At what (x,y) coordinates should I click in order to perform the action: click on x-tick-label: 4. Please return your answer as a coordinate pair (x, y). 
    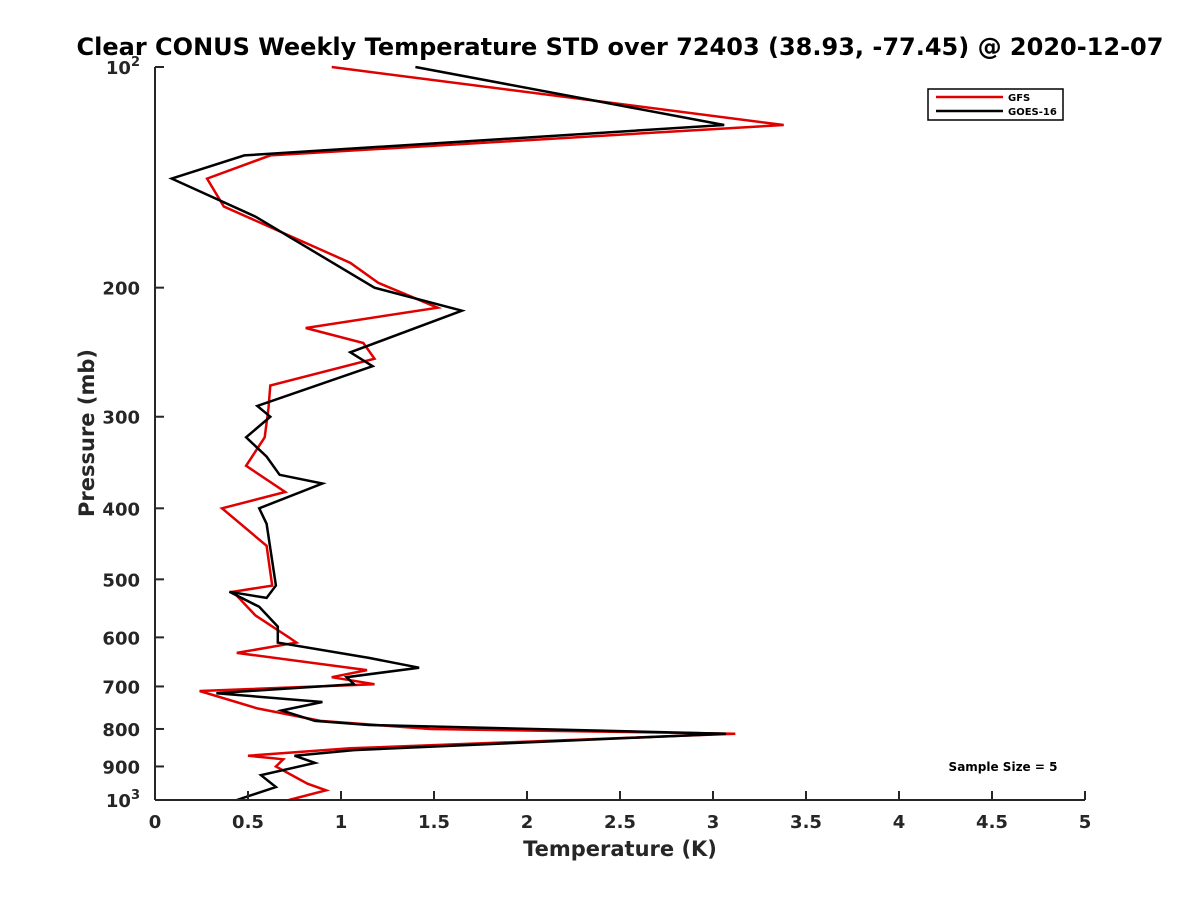
    Looking at the image, I should click on (899, 822).